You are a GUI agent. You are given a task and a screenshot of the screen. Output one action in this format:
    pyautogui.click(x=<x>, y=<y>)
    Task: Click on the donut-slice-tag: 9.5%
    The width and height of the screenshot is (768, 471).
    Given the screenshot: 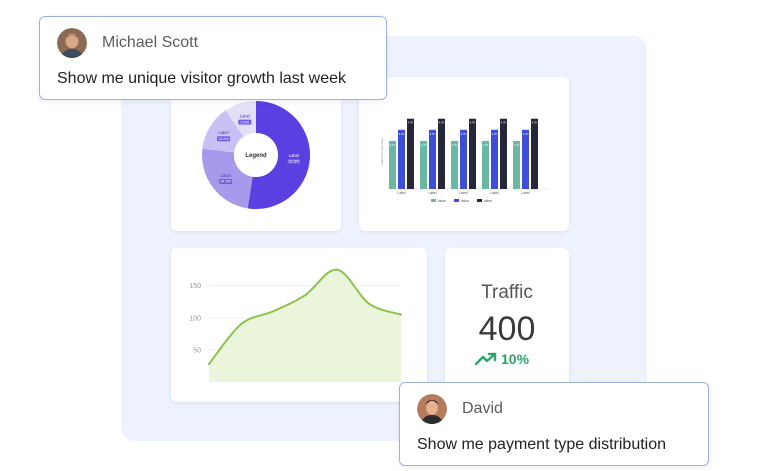 What is the action you would take?
    pyautogui.click(x=245, y=122)
    